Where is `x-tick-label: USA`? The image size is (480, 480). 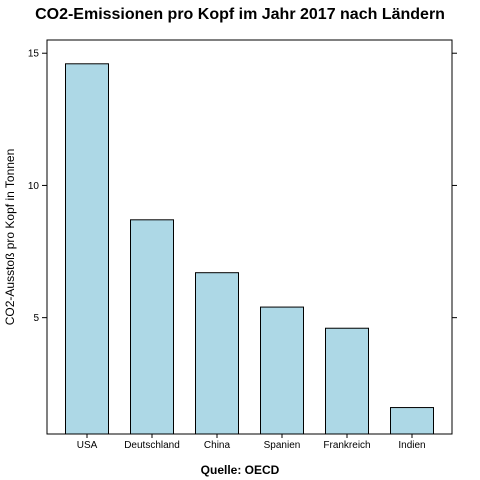
x-tick-label: USA is located at coordinates (87, 445).